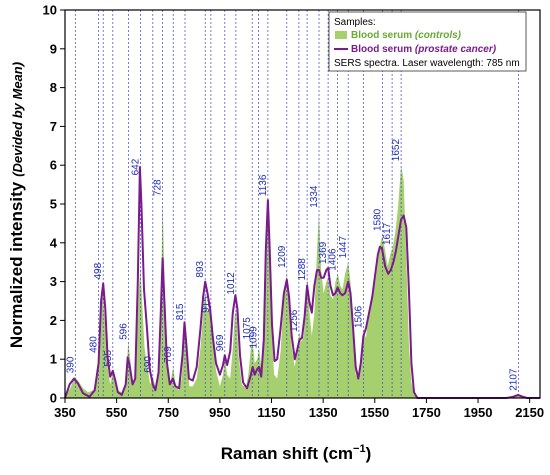 The width and height of the screenshot is (550, 475). What do you see at coordinates (341, 35) in the screenshot?
I see `legend-controls-swatch` at bounding box center [341, 35].